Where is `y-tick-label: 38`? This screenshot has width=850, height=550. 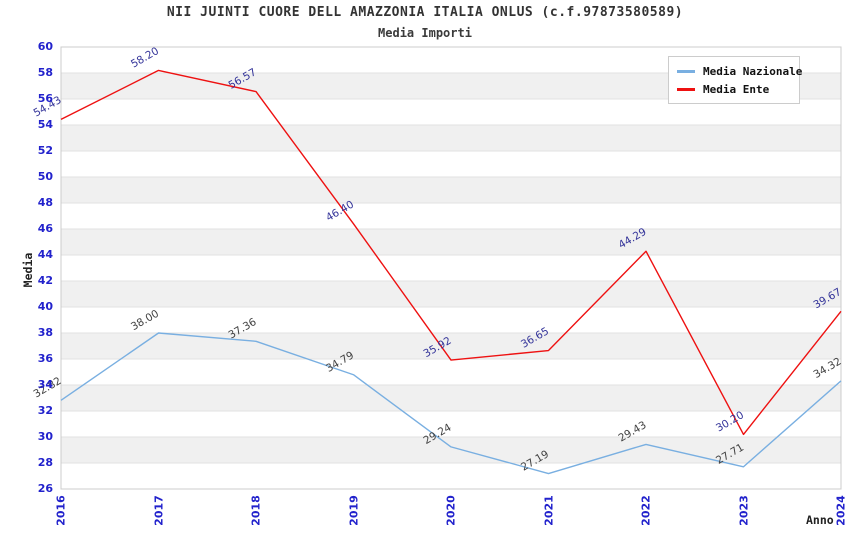 y-tick-label: 38 is located at coordinates (45, 332).